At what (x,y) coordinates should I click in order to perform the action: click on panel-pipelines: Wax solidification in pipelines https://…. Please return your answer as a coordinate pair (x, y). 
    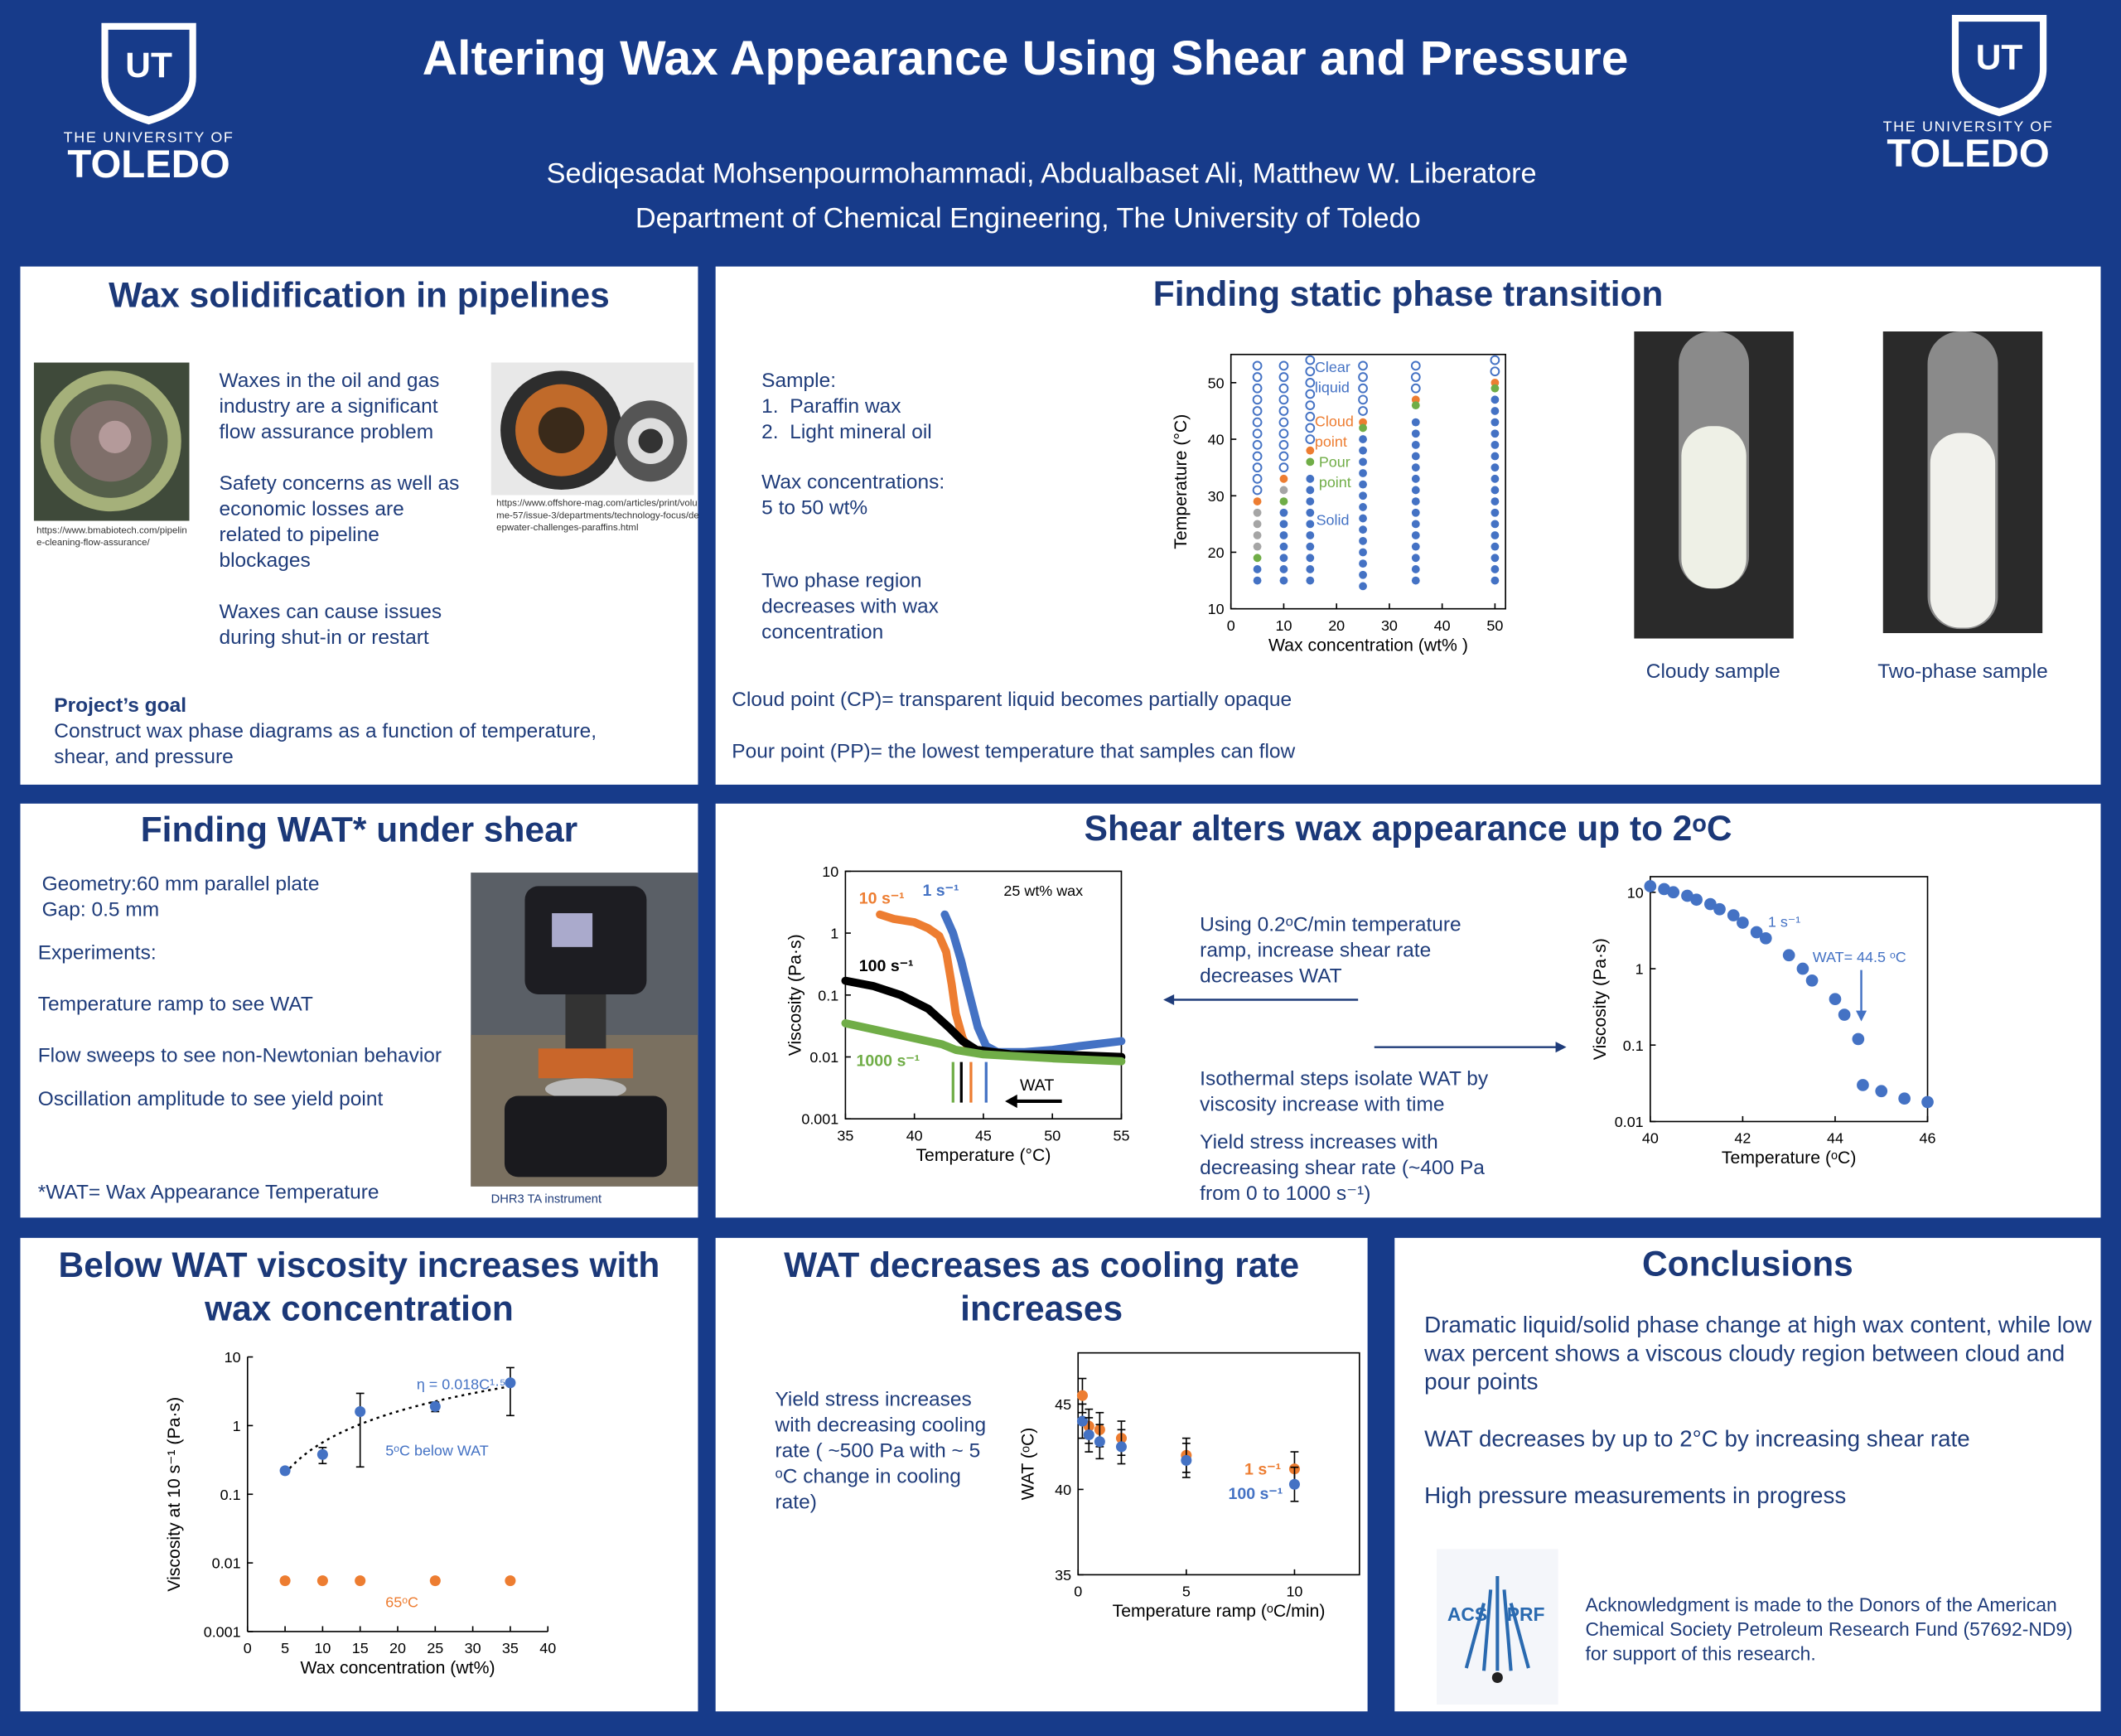
    Looking at the image, I should click on (359, 525).